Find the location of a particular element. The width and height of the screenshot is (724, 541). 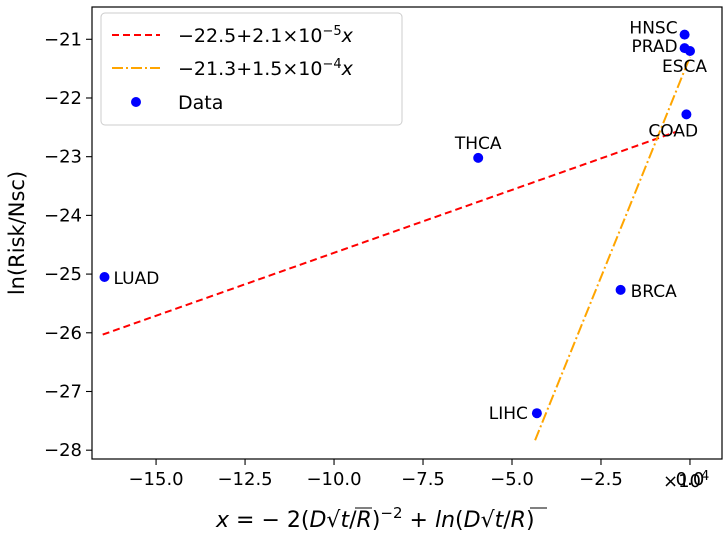

data-point-brca is located at coordinates (620, 289).